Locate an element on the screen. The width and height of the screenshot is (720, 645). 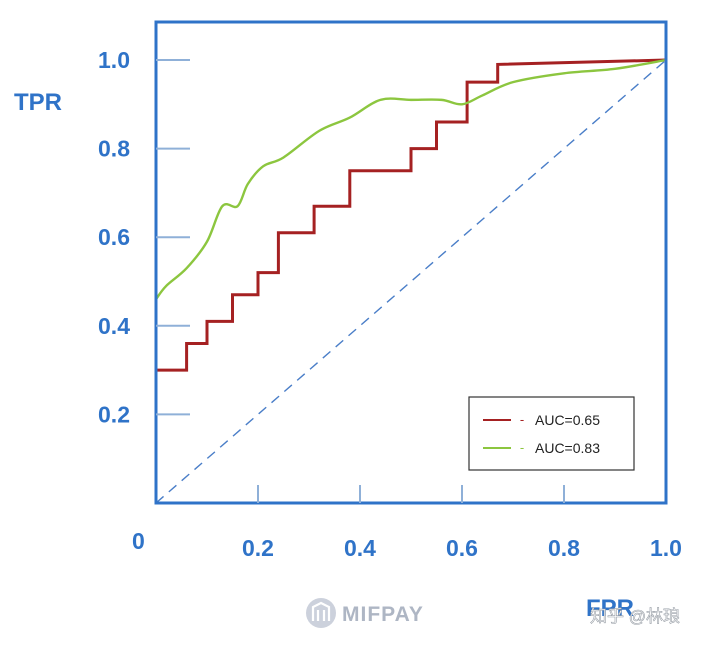
watermark-brand: MIFPAY is located at coordinates (383, 614).